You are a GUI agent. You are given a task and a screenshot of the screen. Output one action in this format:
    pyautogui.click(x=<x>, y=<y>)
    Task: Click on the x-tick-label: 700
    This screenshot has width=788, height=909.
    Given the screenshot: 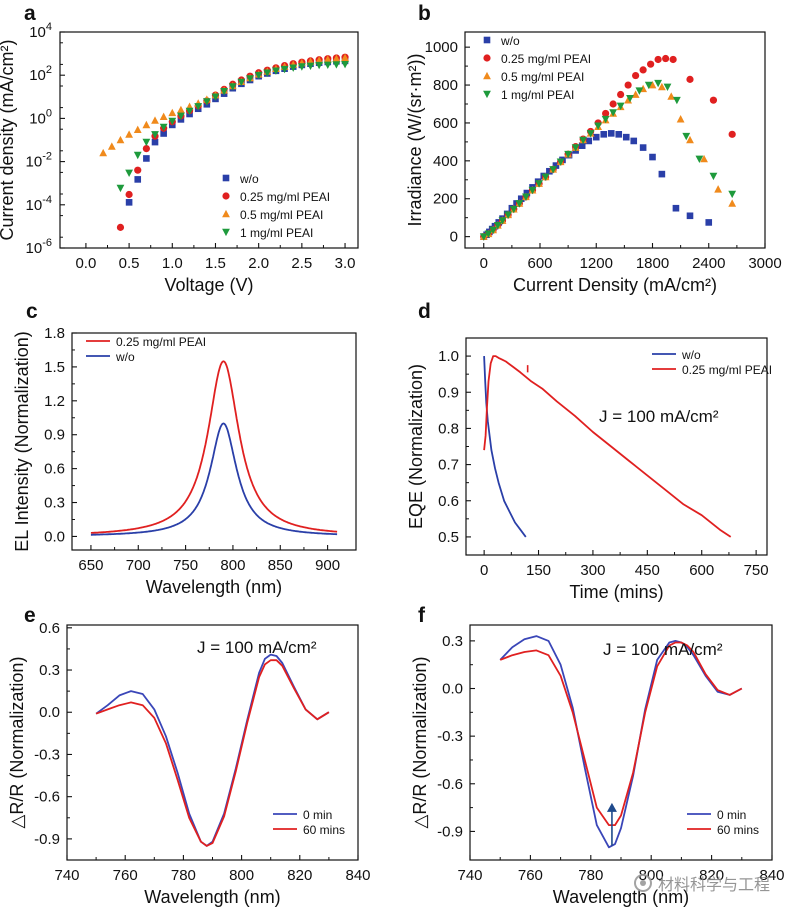 What is the action you would take?
    pyautogui.click(x=138, y=565)
    